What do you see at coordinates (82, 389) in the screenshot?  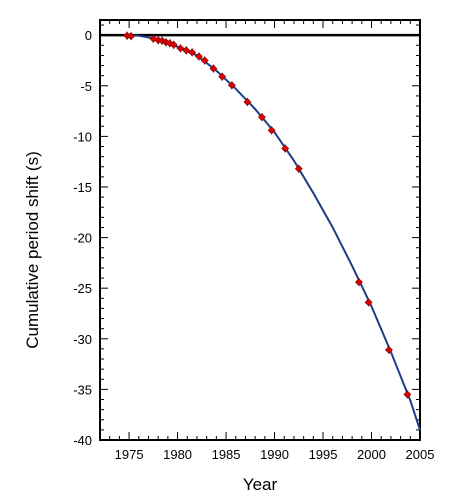 I see `y-tick-label: -35` at bounding box center [82, 389].